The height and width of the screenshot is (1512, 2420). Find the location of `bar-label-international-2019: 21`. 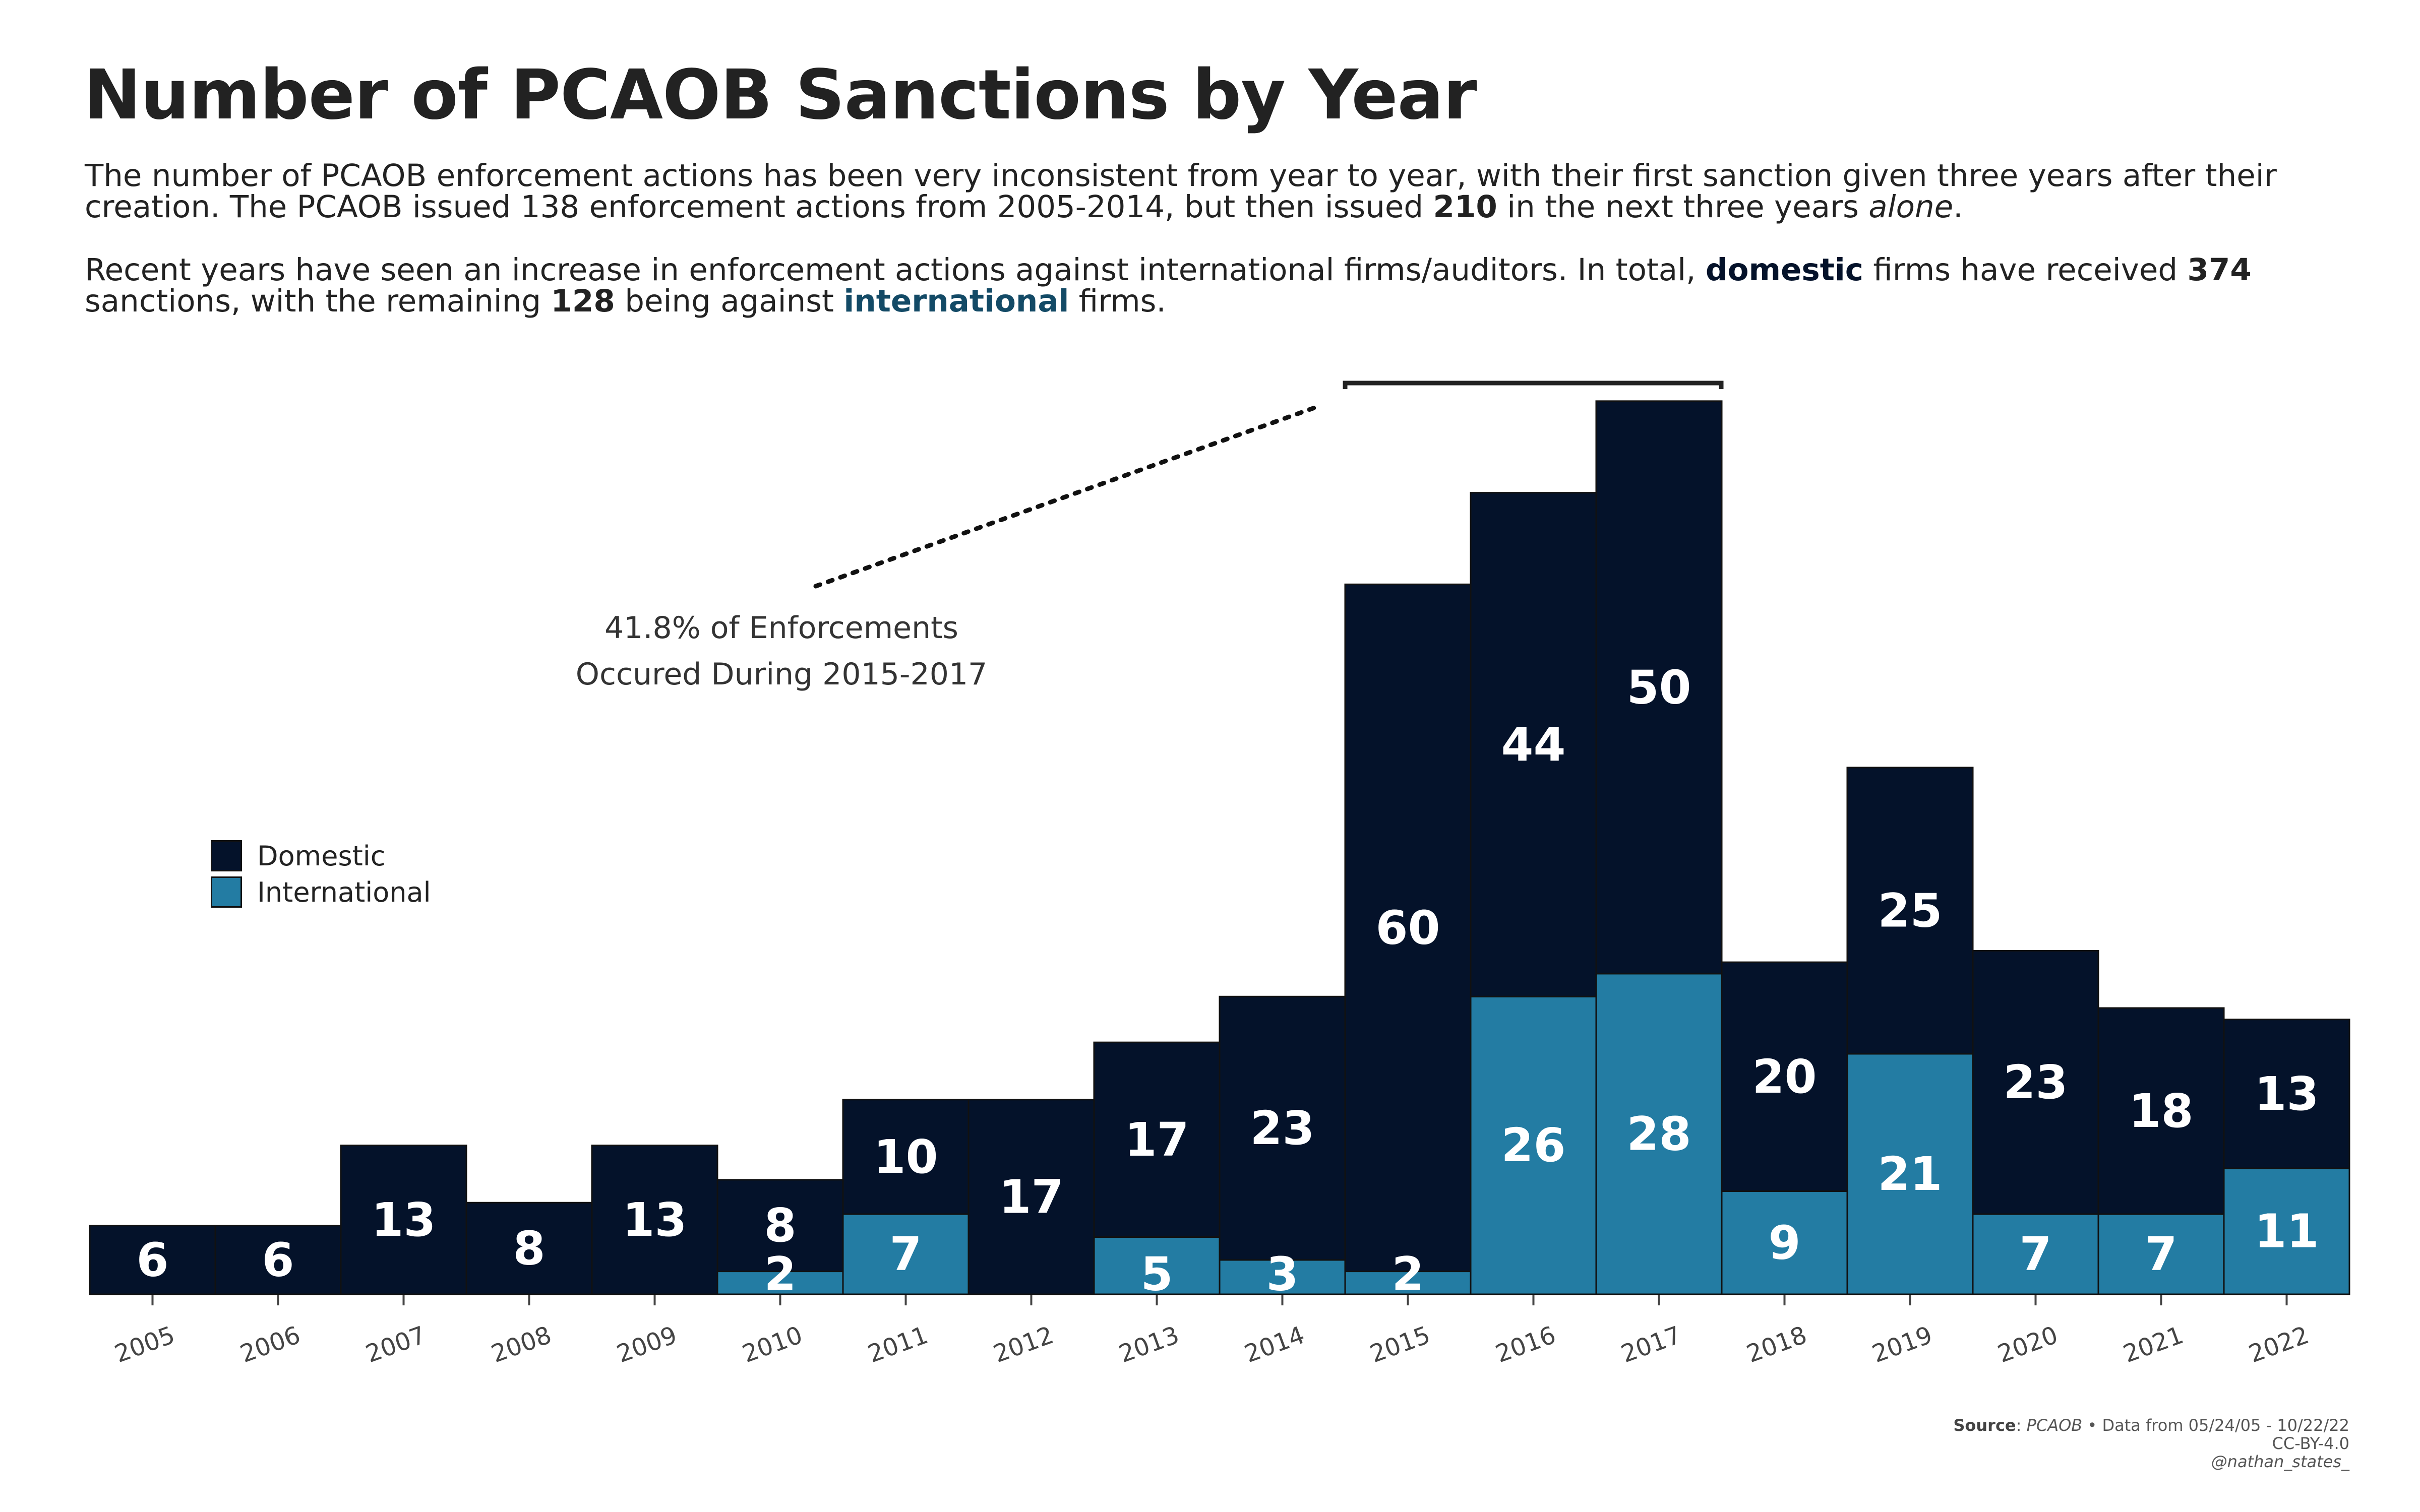

bar-label-international-2019: 21 is located at coordinates (1910, 1174).